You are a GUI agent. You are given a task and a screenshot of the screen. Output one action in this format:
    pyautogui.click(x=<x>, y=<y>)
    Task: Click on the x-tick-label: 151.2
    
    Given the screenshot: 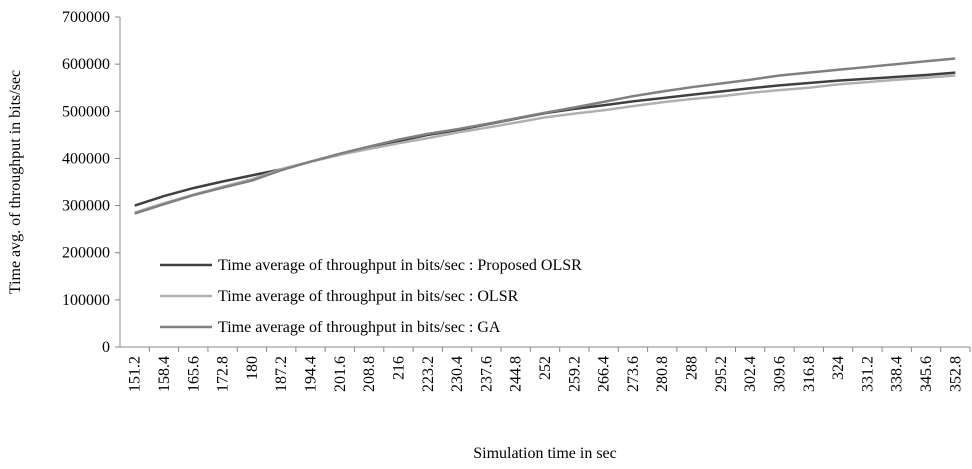 What is the action you would take?
    pyautogui.click(x=135, y=374)
    